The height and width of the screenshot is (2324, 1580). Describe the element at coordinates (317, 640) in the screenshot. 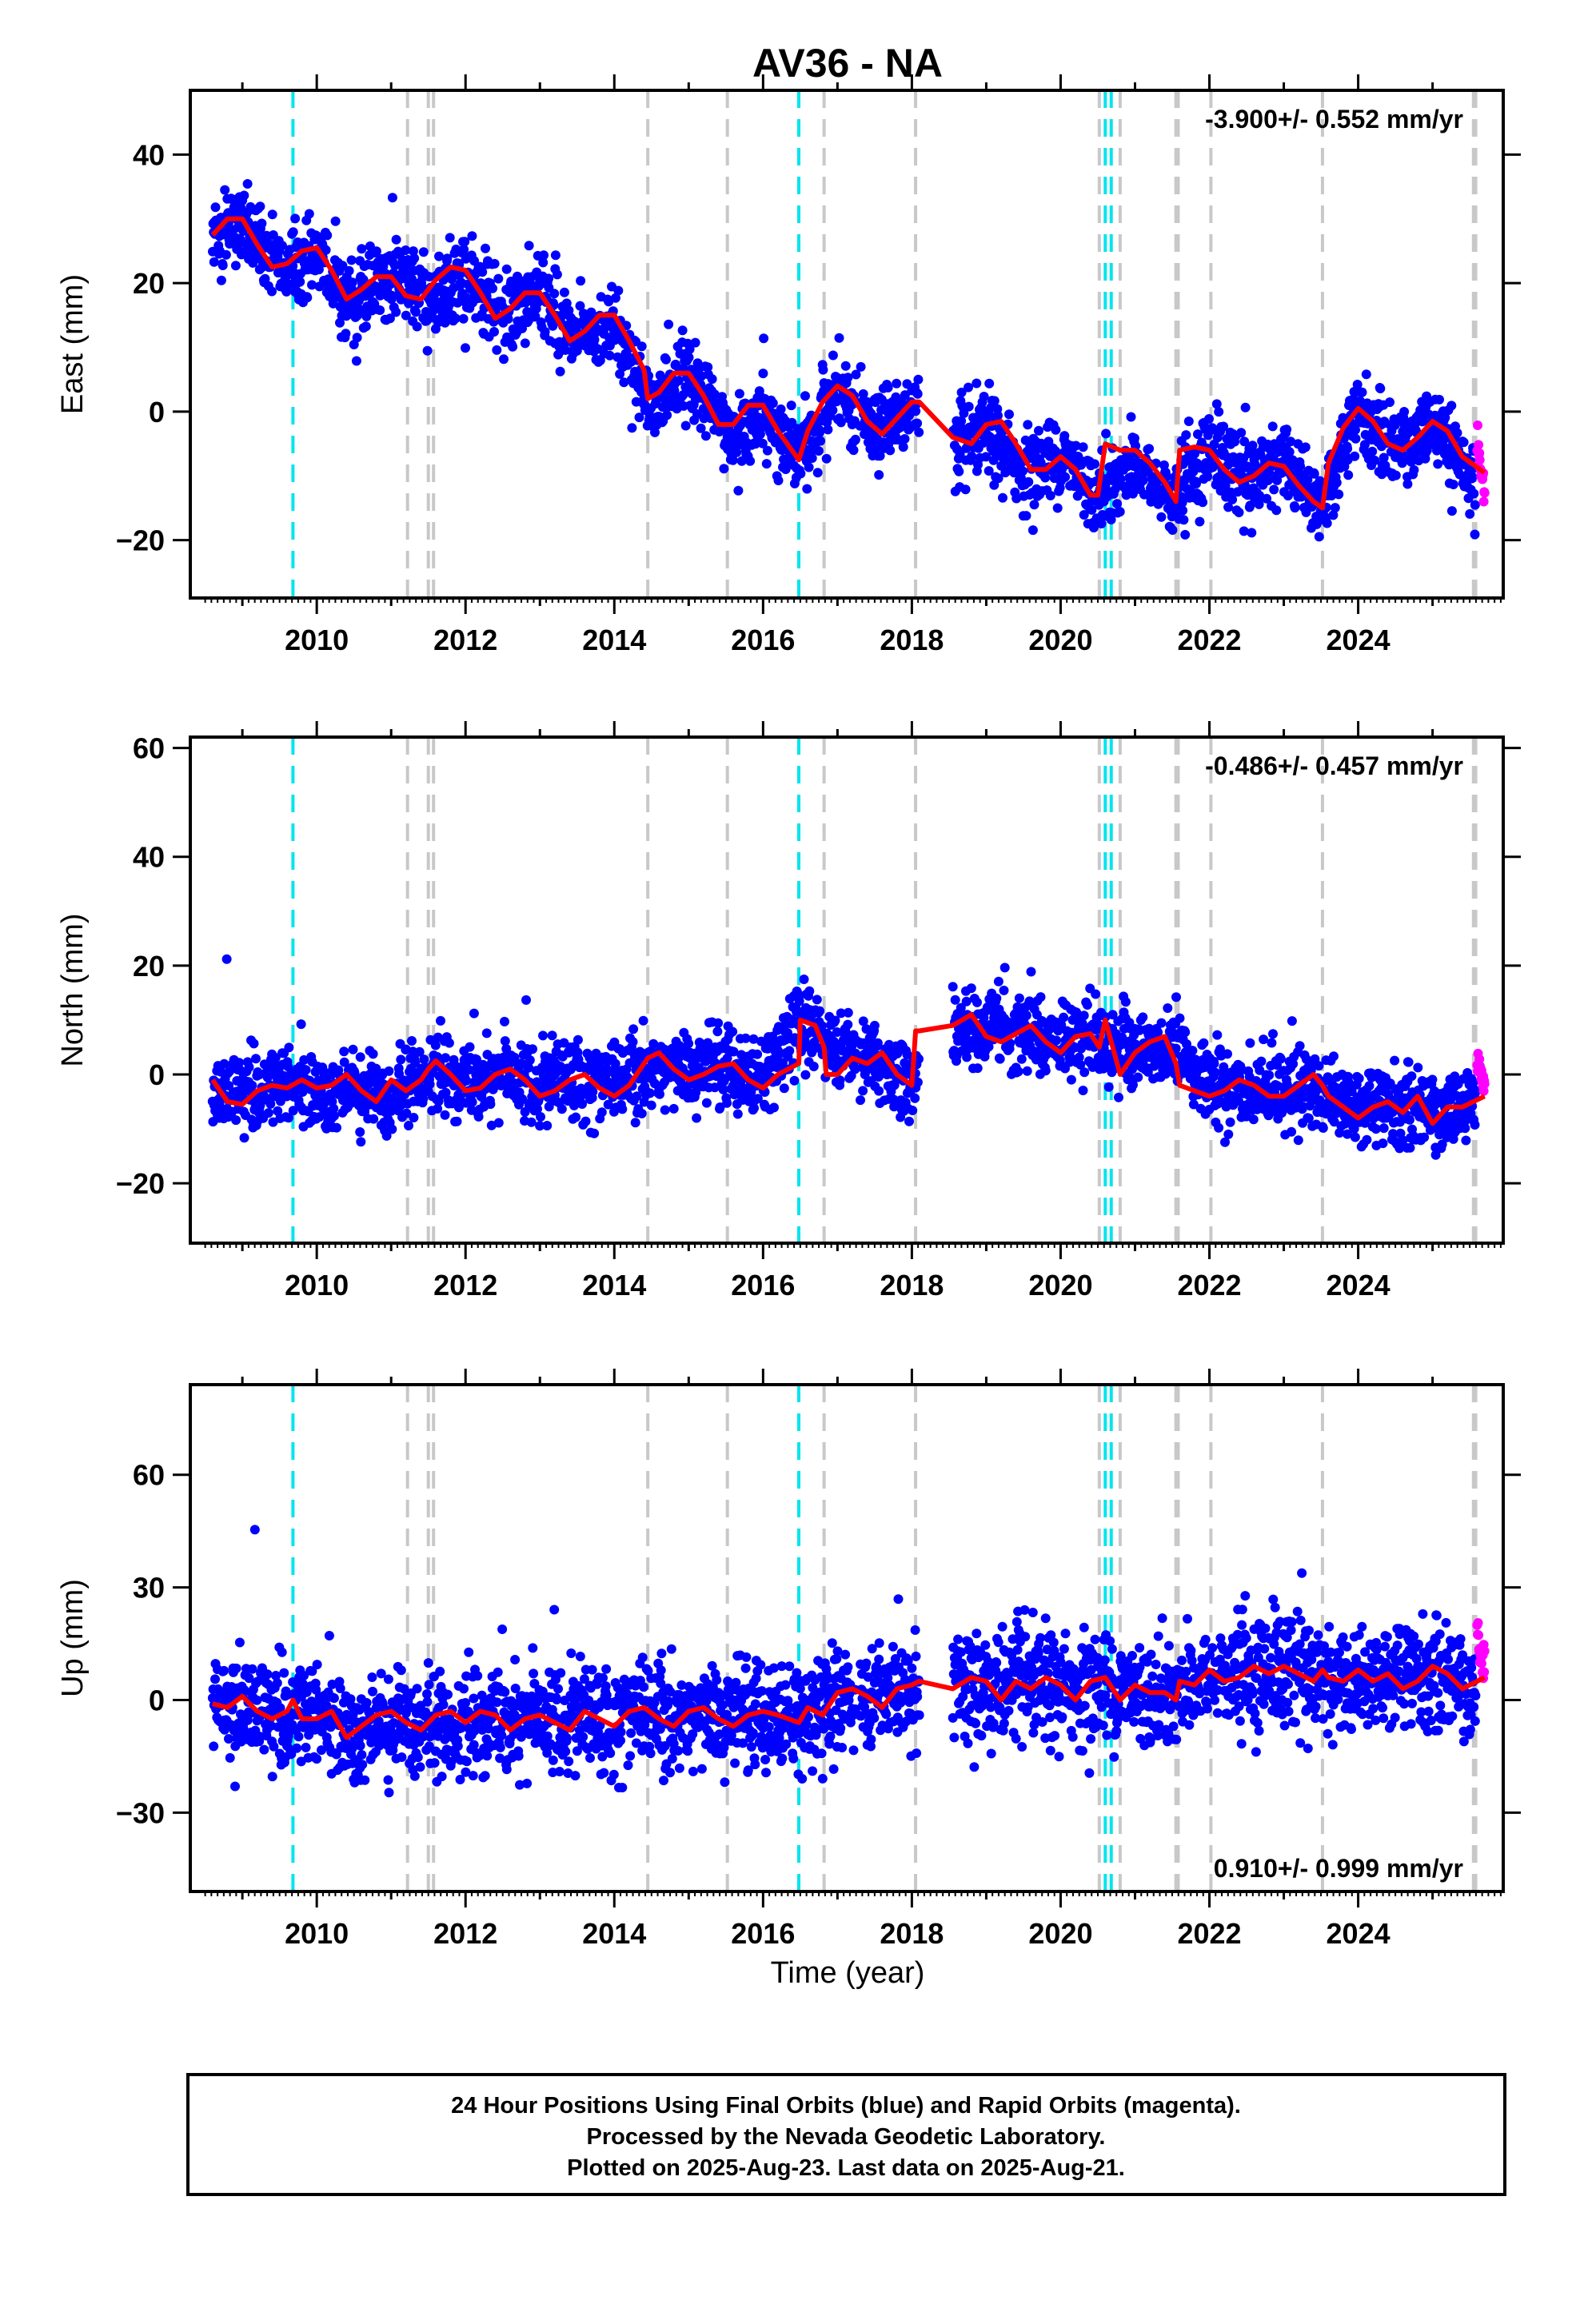

I see `east-x-tick-label: 2010` at that location.